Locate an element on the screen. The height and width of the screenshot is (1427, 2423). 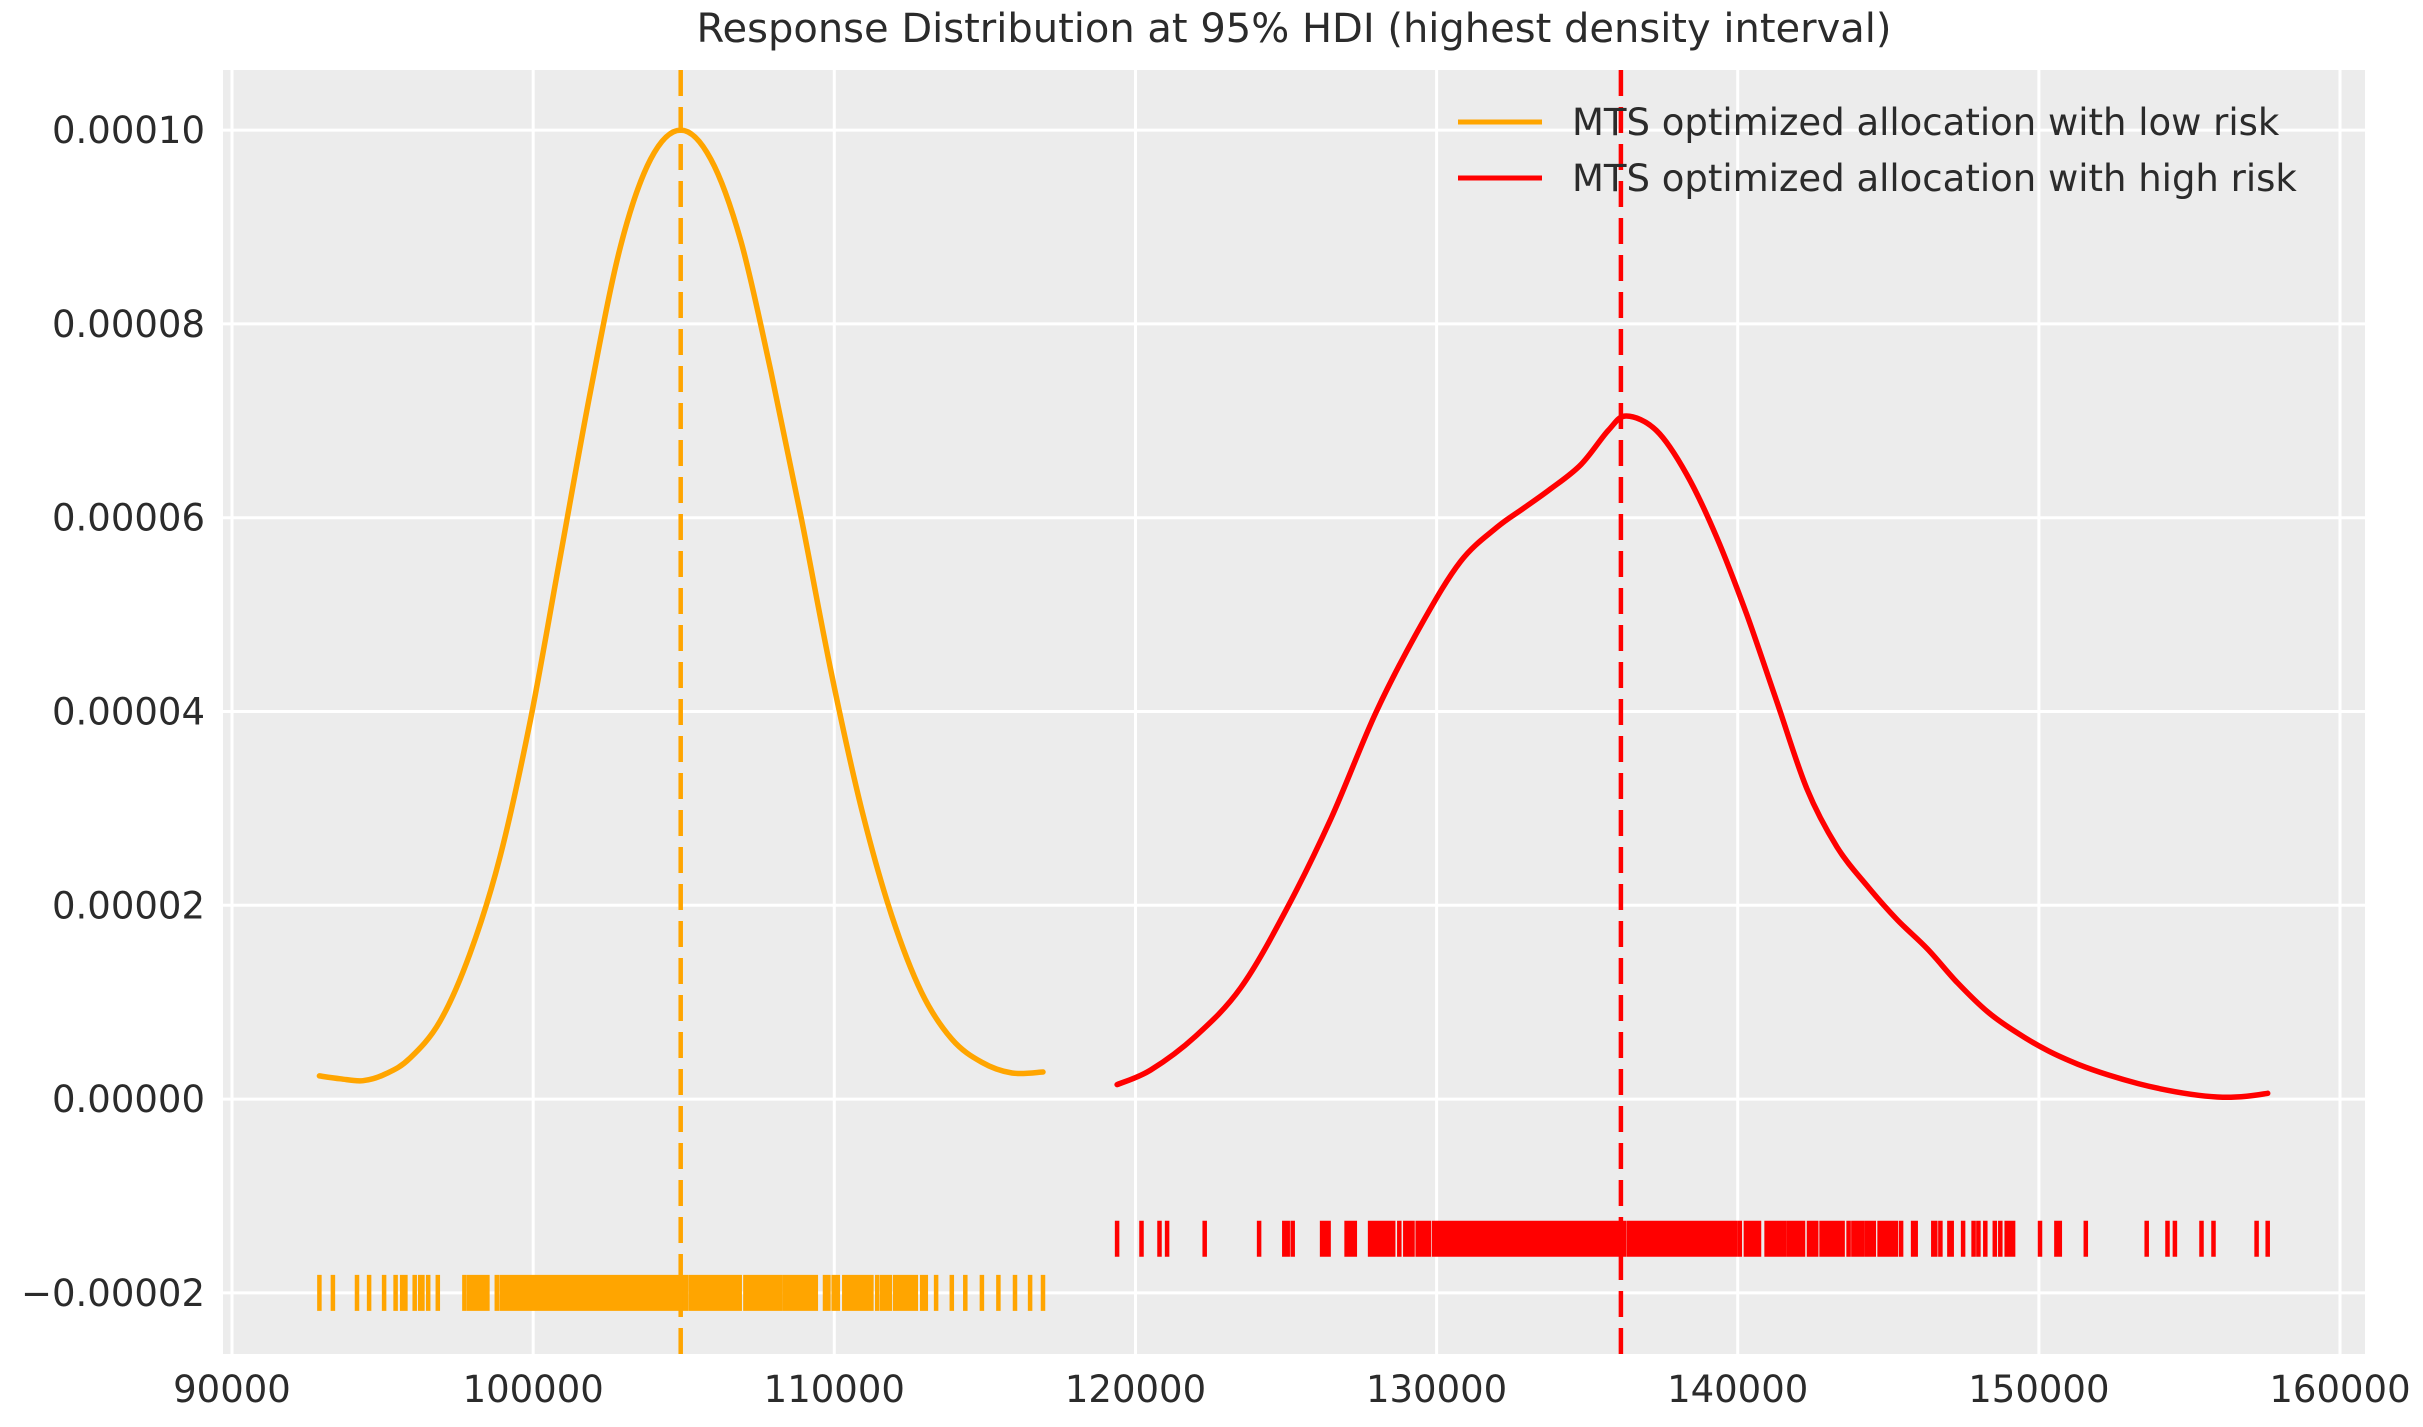
legend-label-low-risk: MTS optimized allocation with low risk is located at coordinates (1926, 122).